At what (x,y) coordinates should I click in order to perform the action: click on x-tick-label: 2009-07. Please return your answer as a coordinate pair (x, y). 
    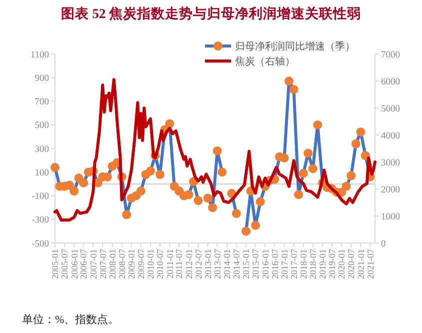
    Looking at the image, I should click on (141, 263).